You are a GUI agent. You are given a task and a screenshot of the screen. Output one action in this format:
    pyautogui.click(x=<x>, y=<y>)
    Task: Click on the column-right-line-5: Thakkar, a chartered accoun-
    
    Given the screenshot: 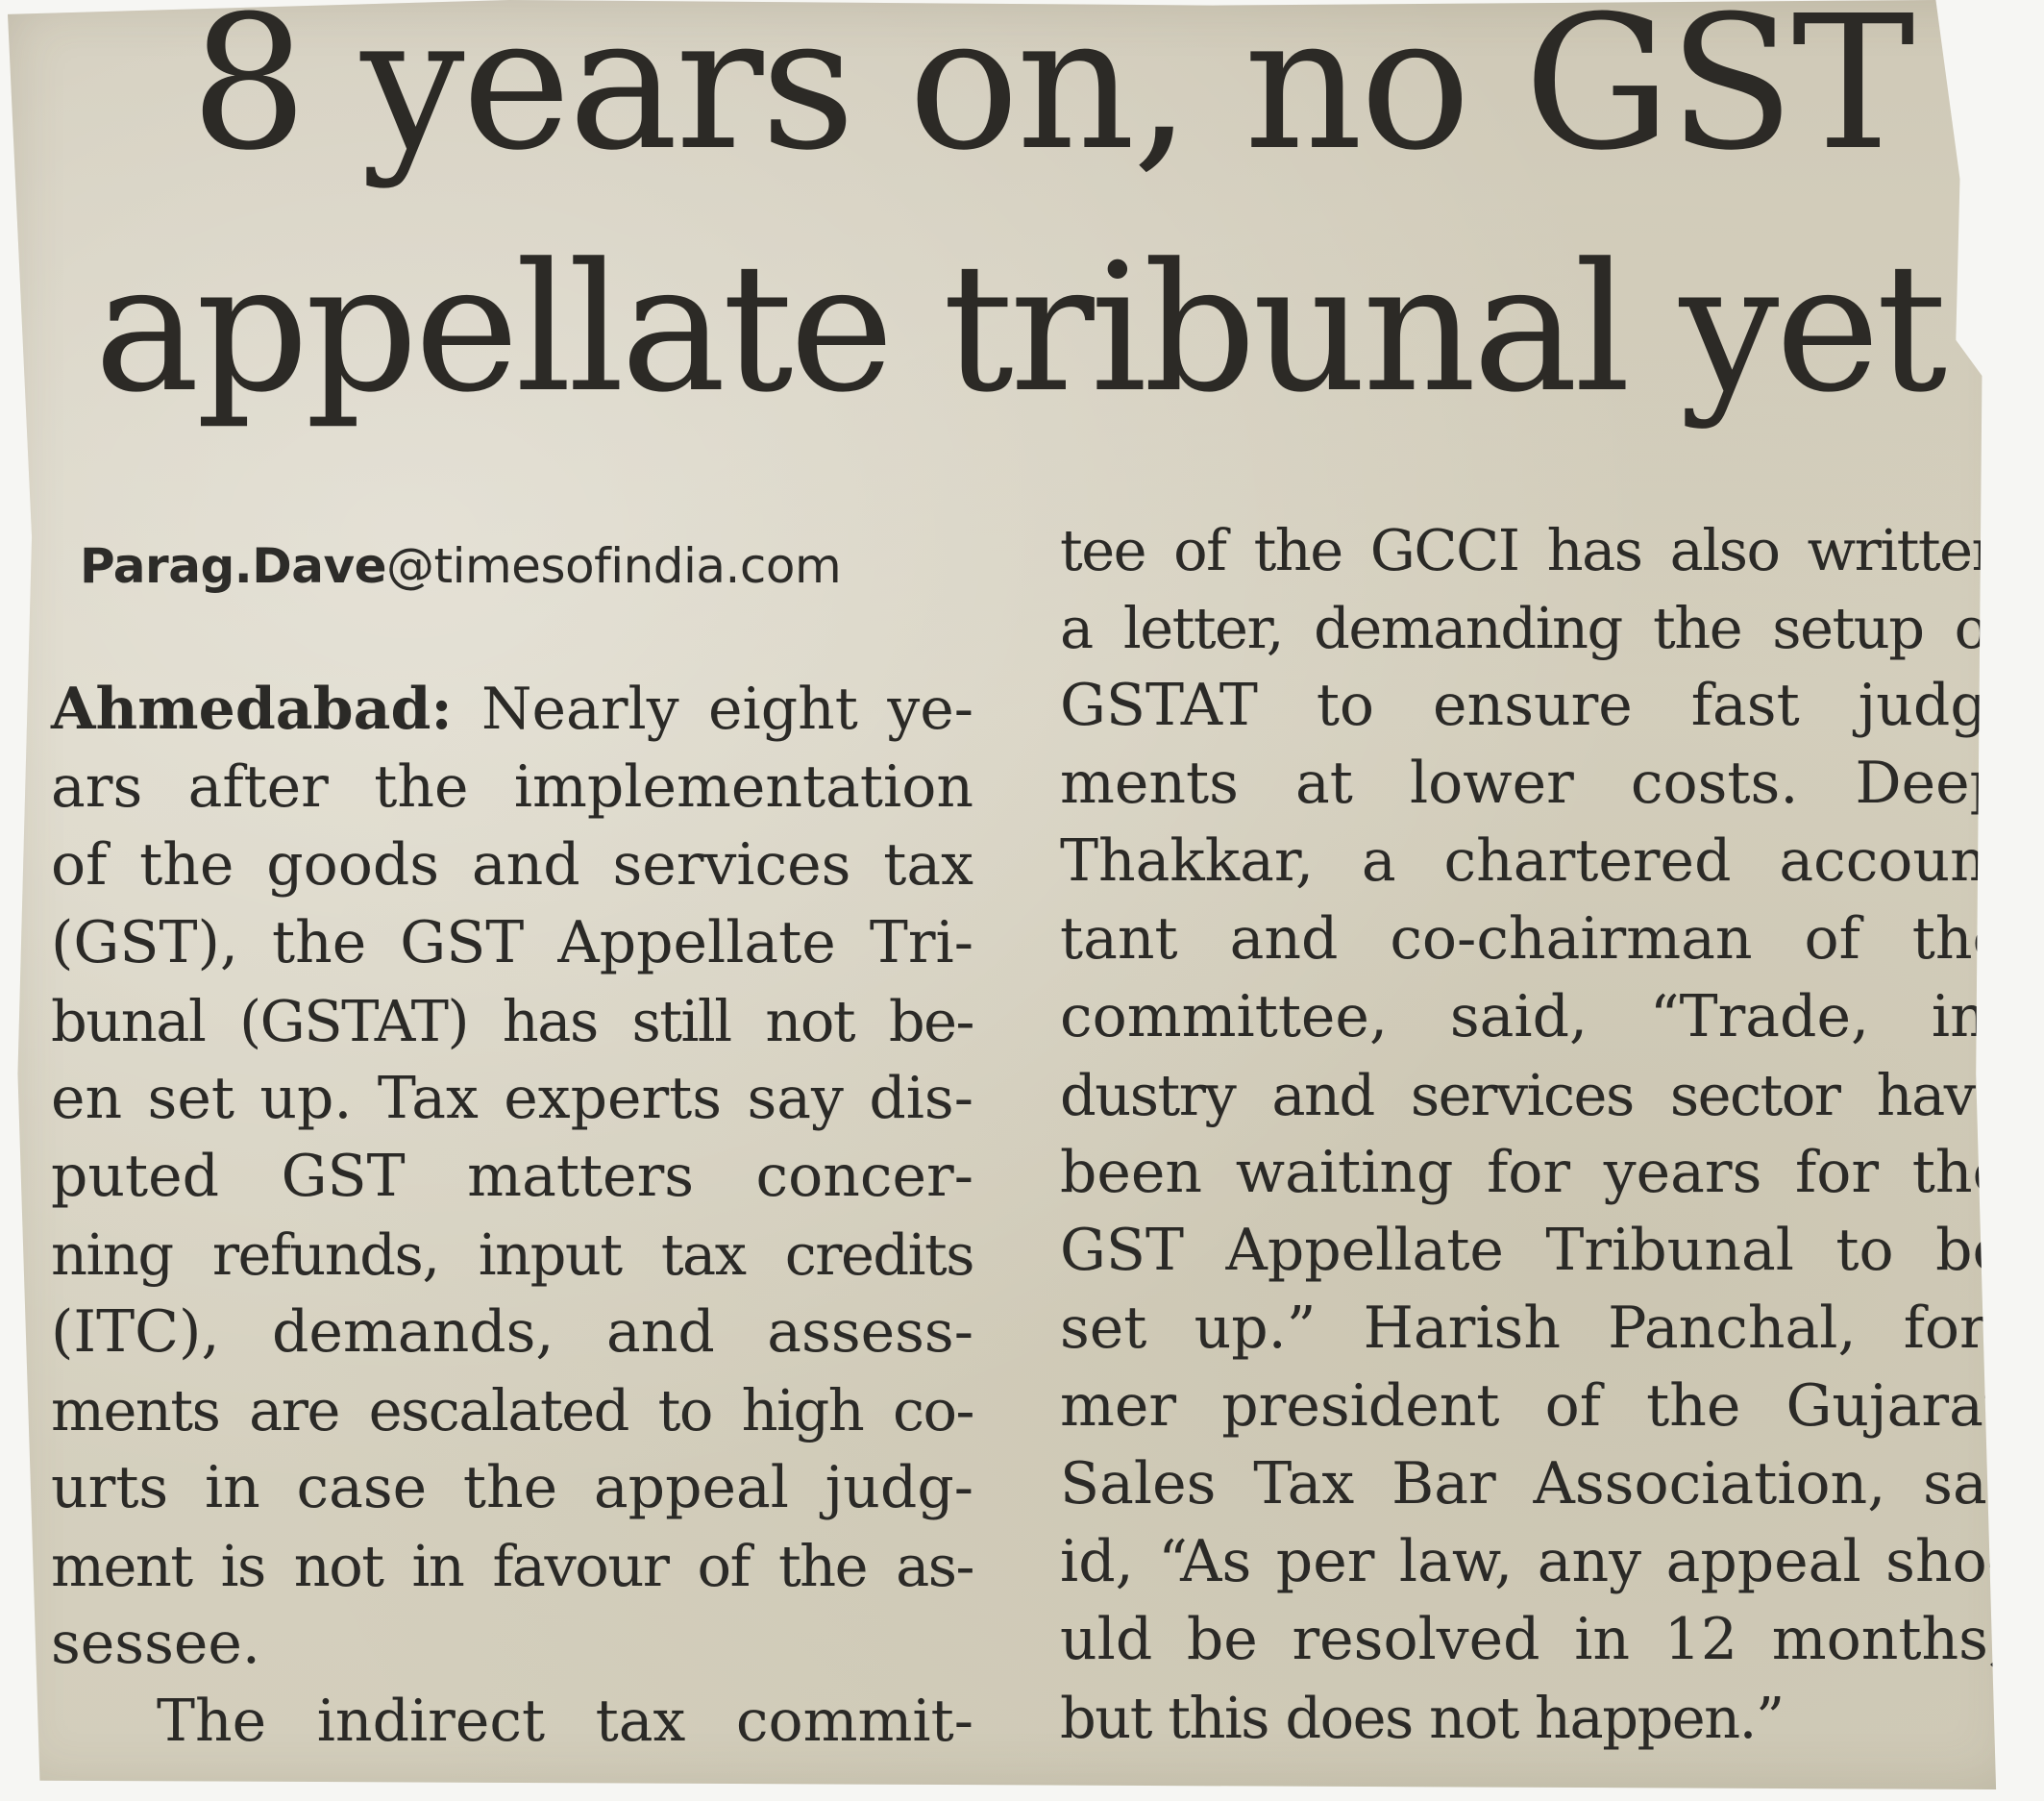 What is the action you would take?
    pyautogui.click(x=1533, y=861)
    